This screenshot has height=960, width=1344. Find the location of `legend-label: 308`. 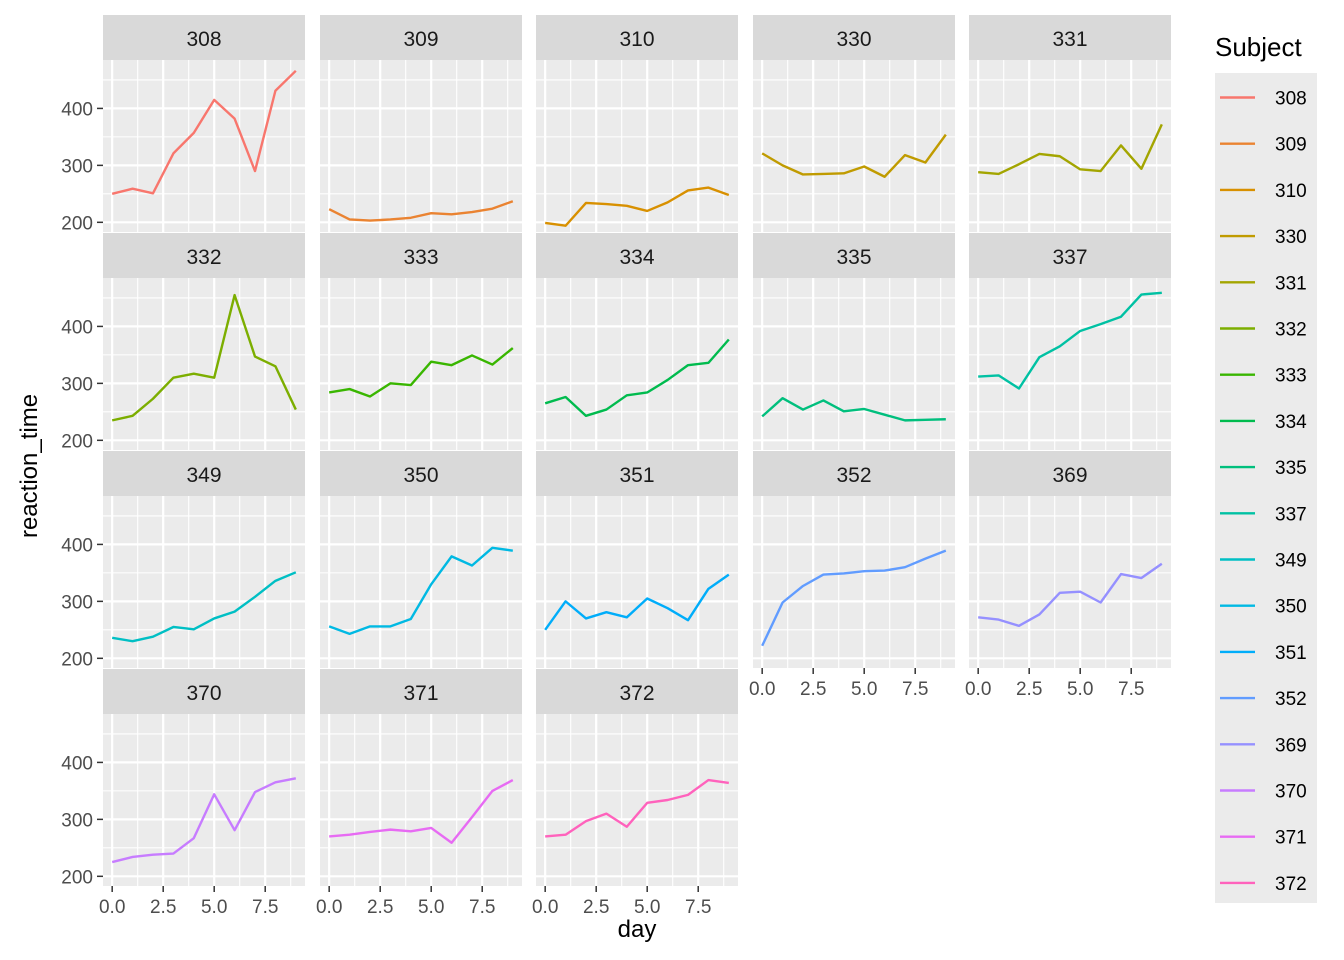

legend-label: 308 is located at coordinates (1291, 99).